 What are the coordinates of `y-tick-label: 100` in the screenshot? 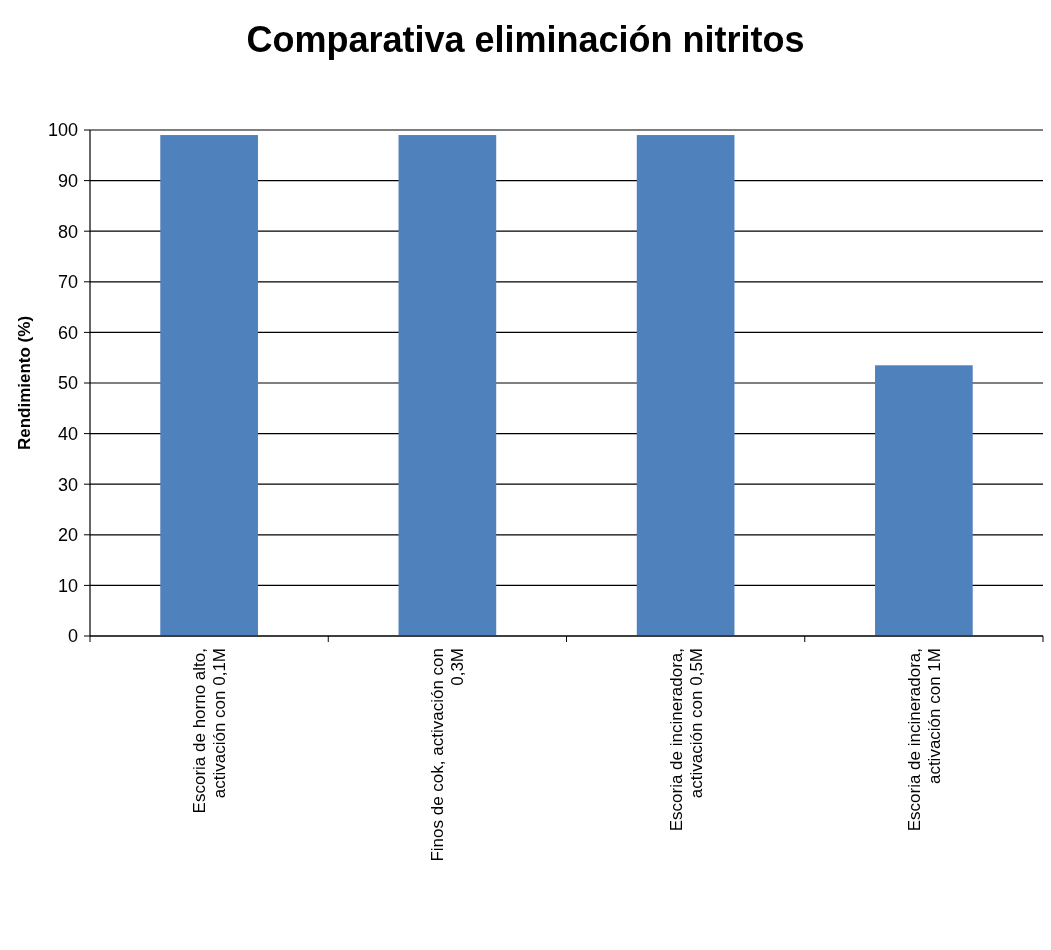 It's located at (62, 130).